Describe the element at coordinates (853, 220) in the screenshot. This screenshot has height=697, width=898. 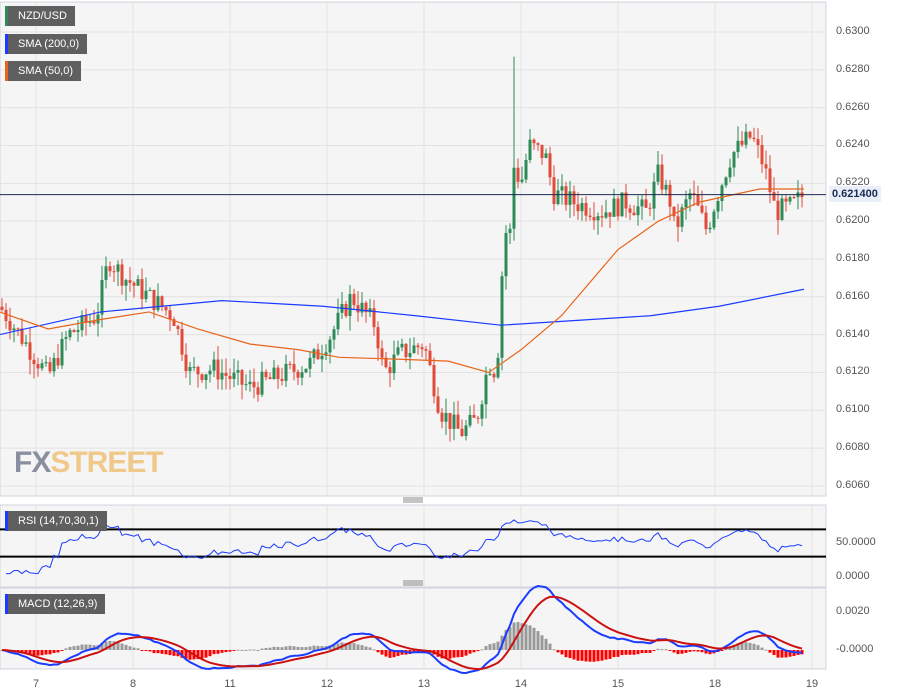
I see `y-tick: 0.6200` at that location.